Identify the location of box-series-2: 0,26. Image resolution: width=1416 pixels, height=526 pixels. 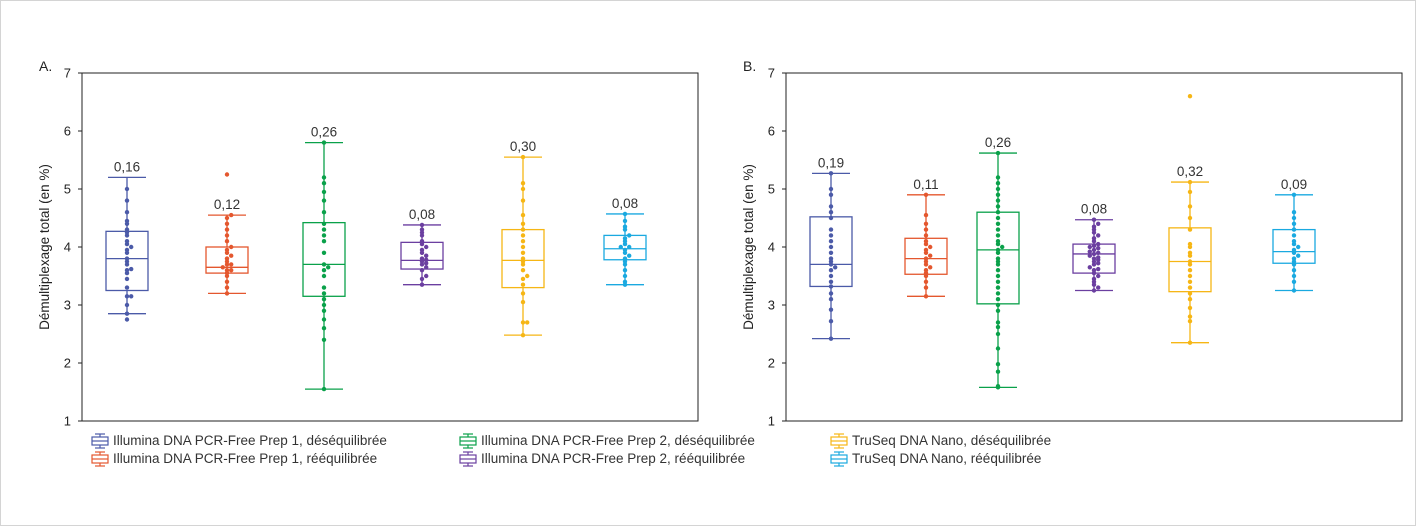
(324, 258).